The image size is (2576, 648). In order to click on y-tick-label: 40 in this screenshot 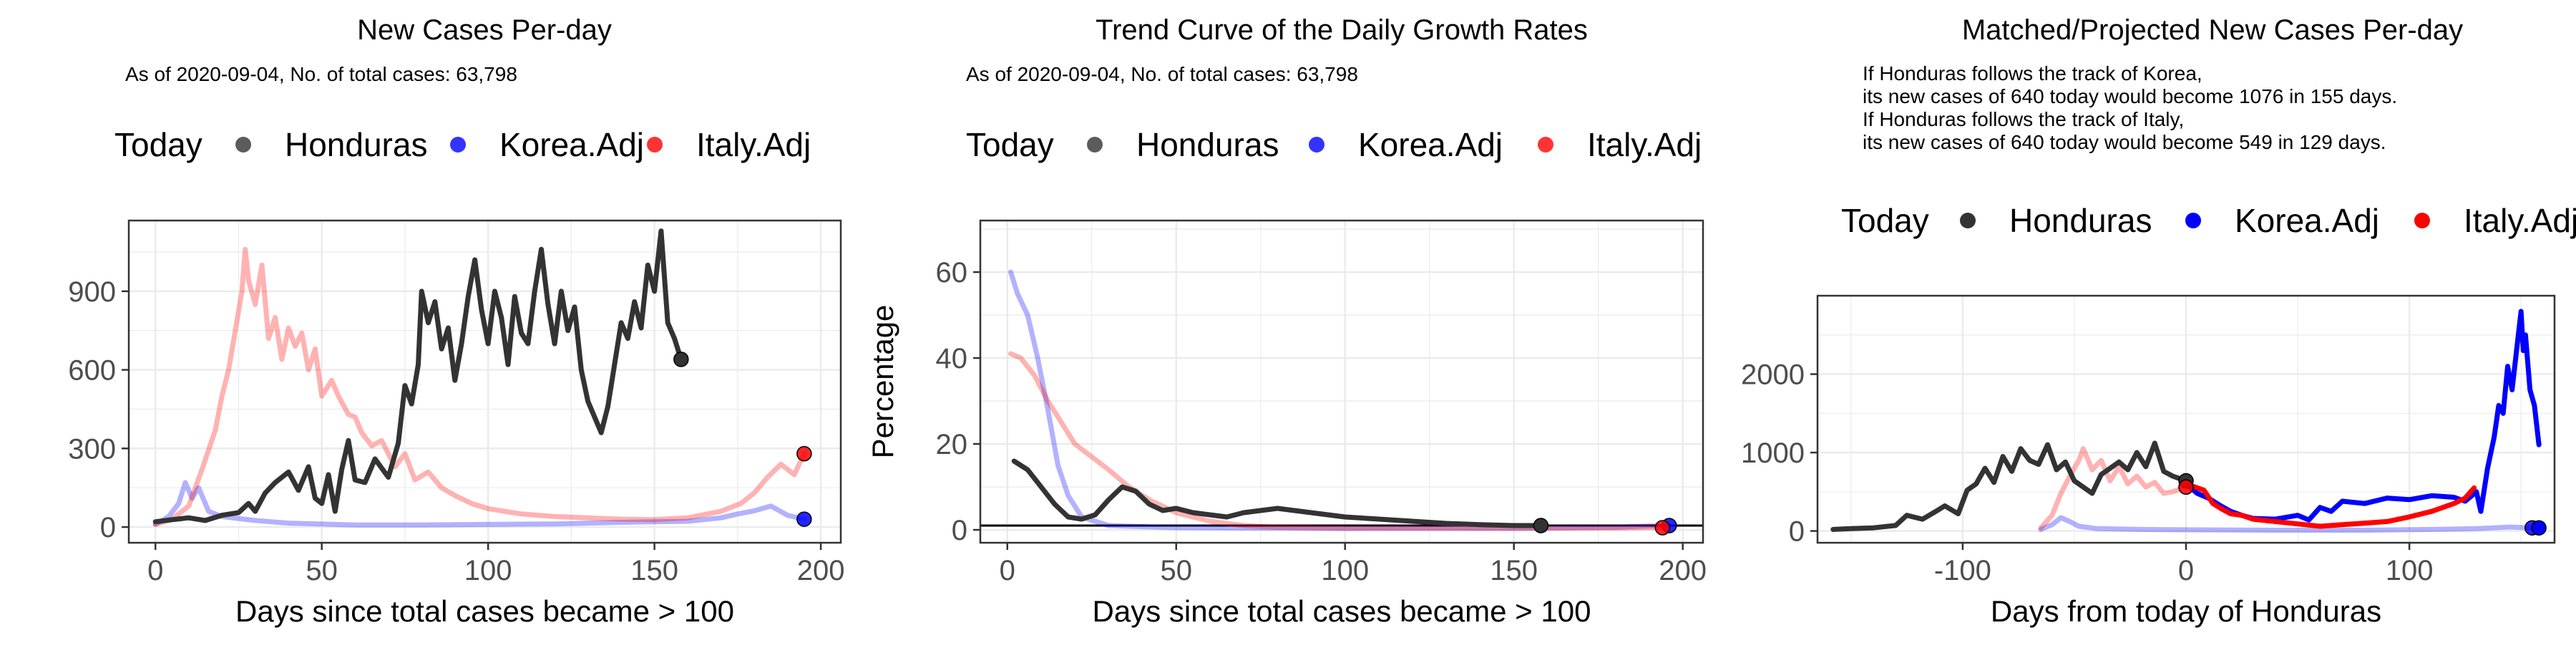, I will do `click(952, 358)`.